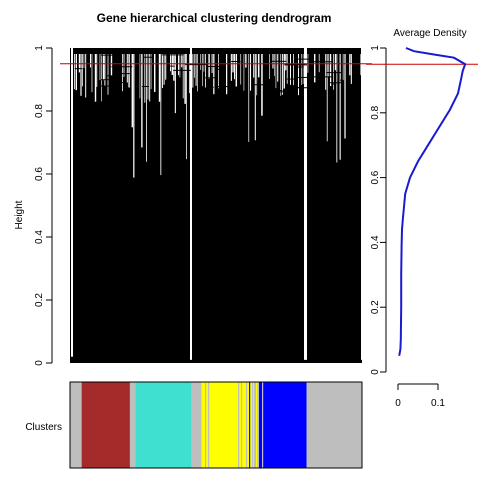 The width and height of the screenshot is (480, 480). What do you see at coordinates (429, 33) in the screenshot?
I see `density-title: Average Density` at bounding box center [429, 33].